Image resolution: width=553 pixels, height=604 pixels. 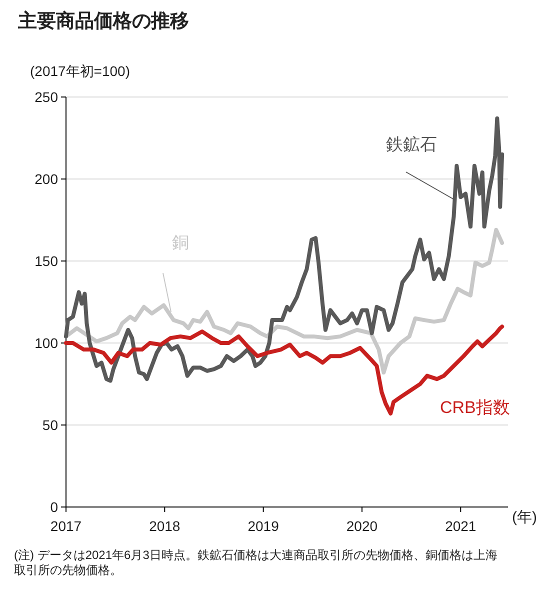 I want to click on text: (注) データは2021年6月3日時点。鉄鉱石価格は大連商品取引所の先物価格、銅価格は上海取引所の先物価格。, so click(x=256, y=563).